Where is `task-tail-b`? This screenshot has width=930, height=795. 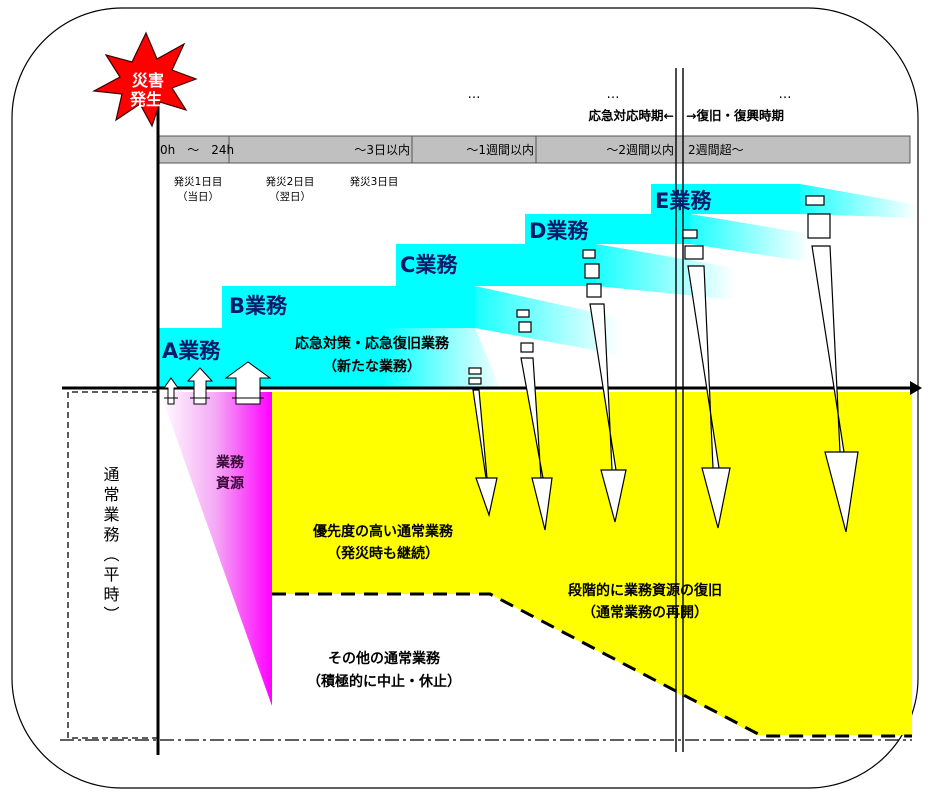 task-tail-b is located at coordinates (547, 320).